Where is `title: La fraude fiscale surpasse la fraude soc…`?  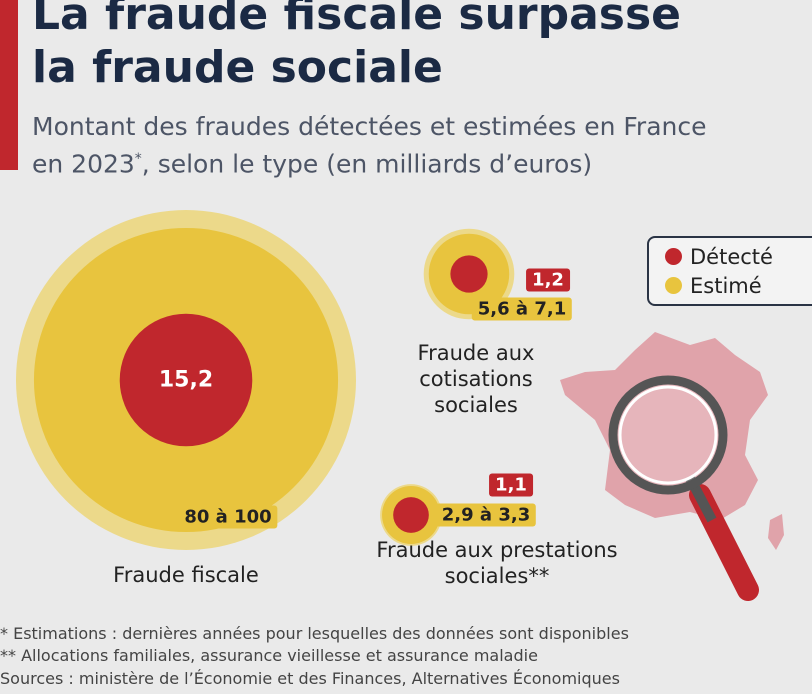
title: La fraude fiscale surpasse la fraude soc… is located at coordinates (356, 46).